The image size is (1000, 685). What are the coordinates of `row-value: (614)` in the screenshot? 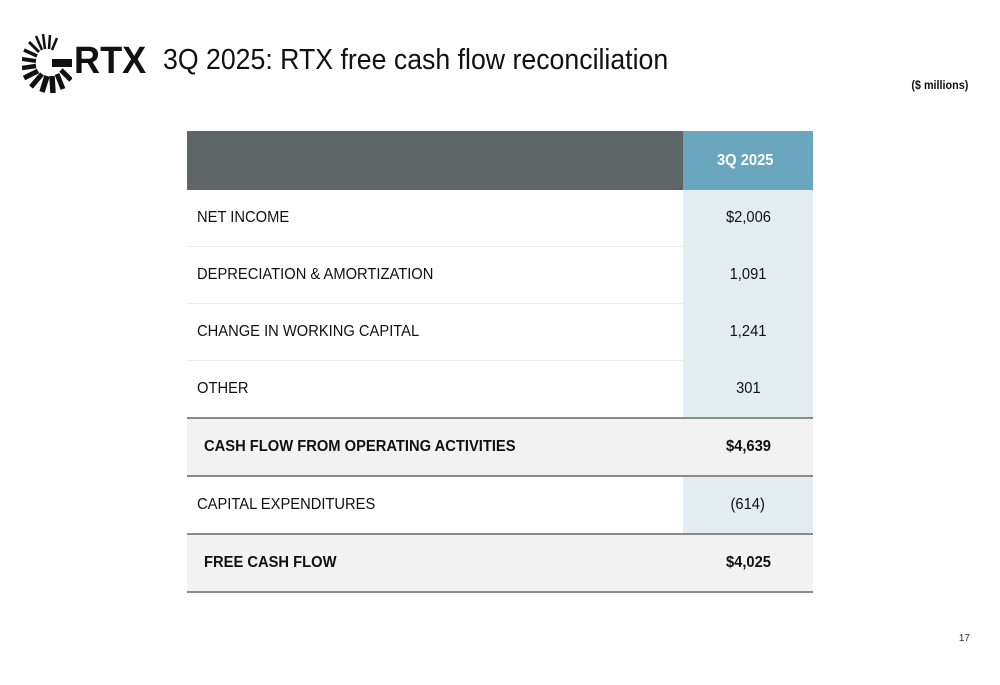 It's located at (748, 505).